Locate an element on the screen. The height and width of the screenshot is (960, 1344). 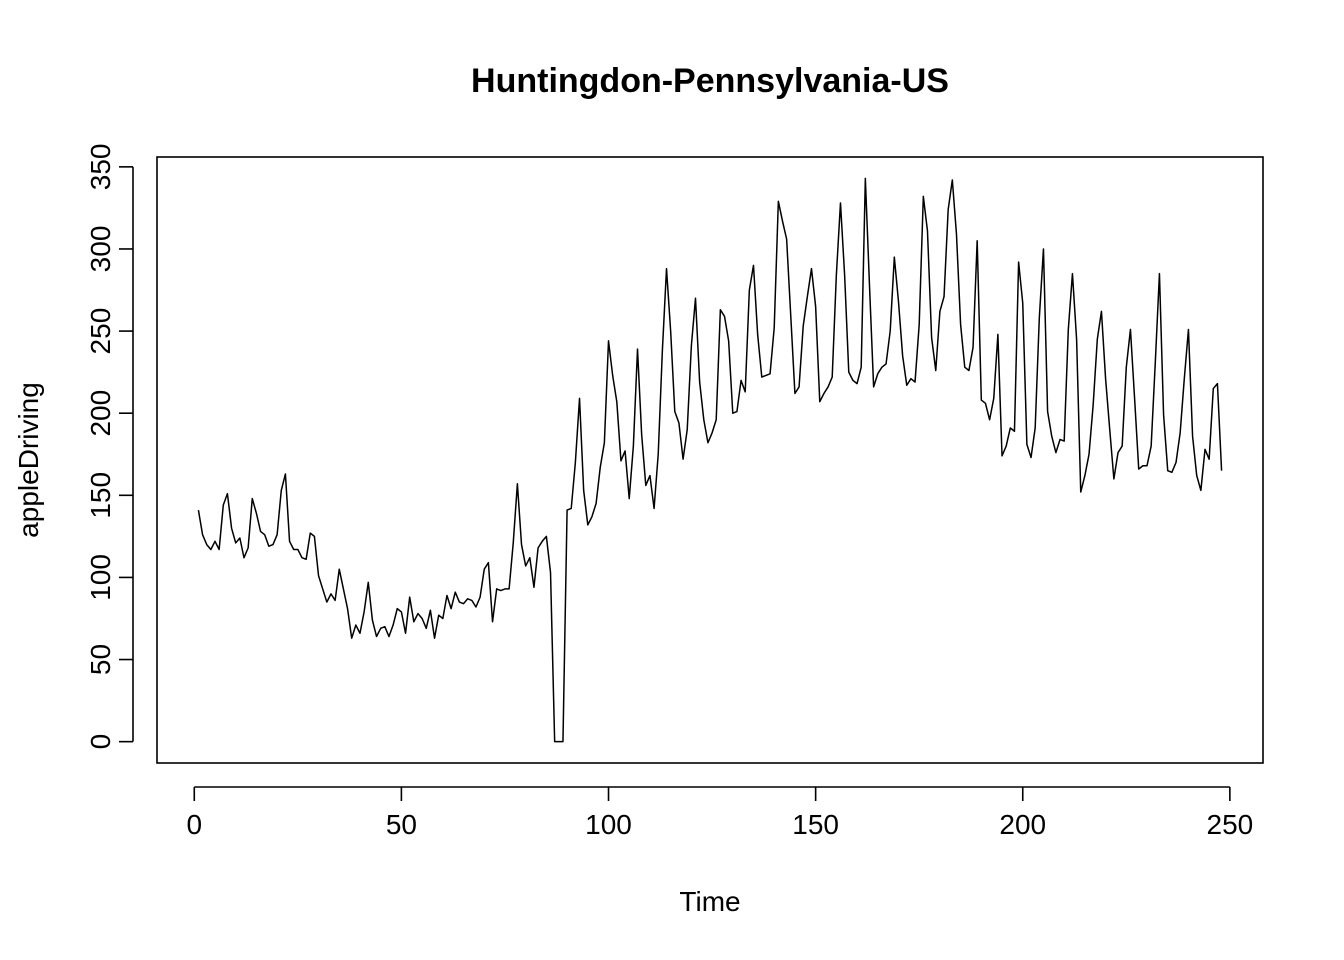
x-axis: 0 50 100 150 200 250 is located at coordinates (720, 813).